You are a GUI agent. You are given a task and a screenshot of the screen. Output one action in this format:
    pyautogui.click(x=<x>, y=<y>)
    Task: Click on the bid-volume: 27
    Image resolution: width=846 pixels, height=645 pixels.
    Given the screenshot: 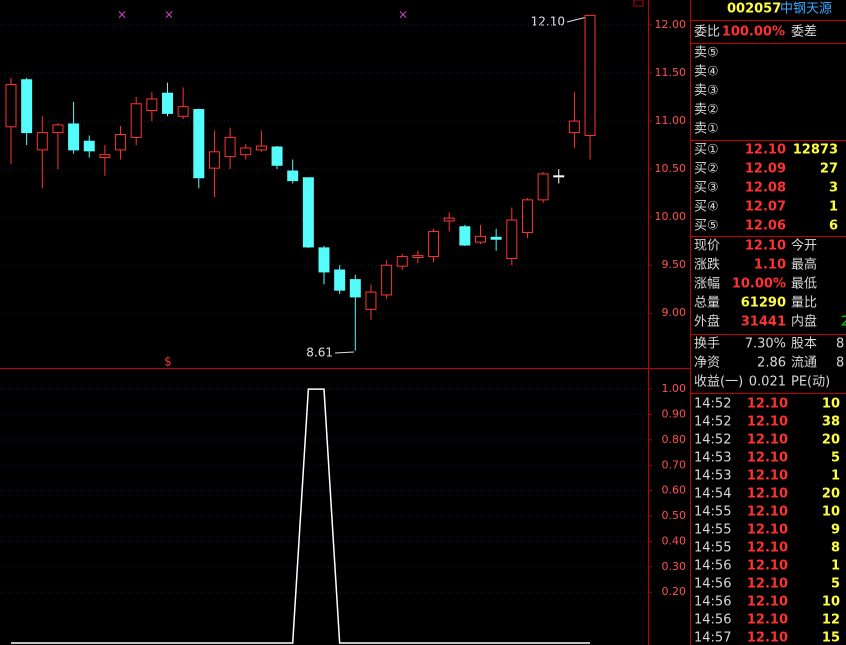 What is the action you would take?
    pyautogui.click(x=829, y=169)
    